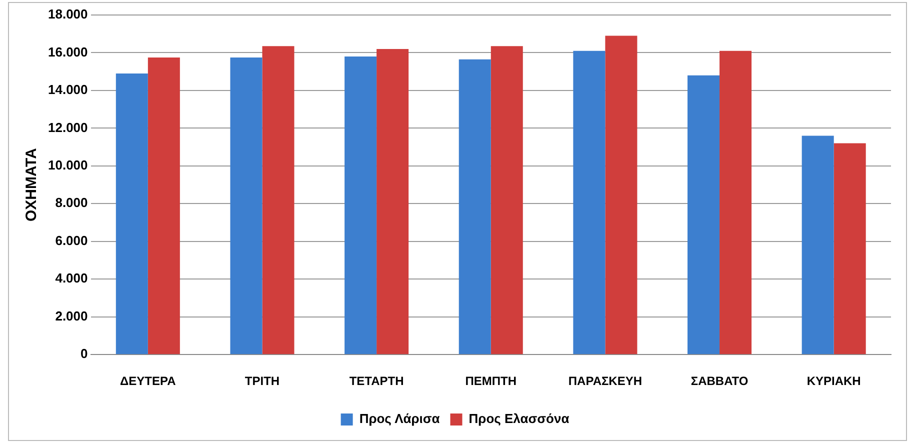 The height and width of the screenshot is (443, 913). Describe the element at coordinates (68, 52) in the screenshot. I see `y-tick-label: 16.000` at that location.